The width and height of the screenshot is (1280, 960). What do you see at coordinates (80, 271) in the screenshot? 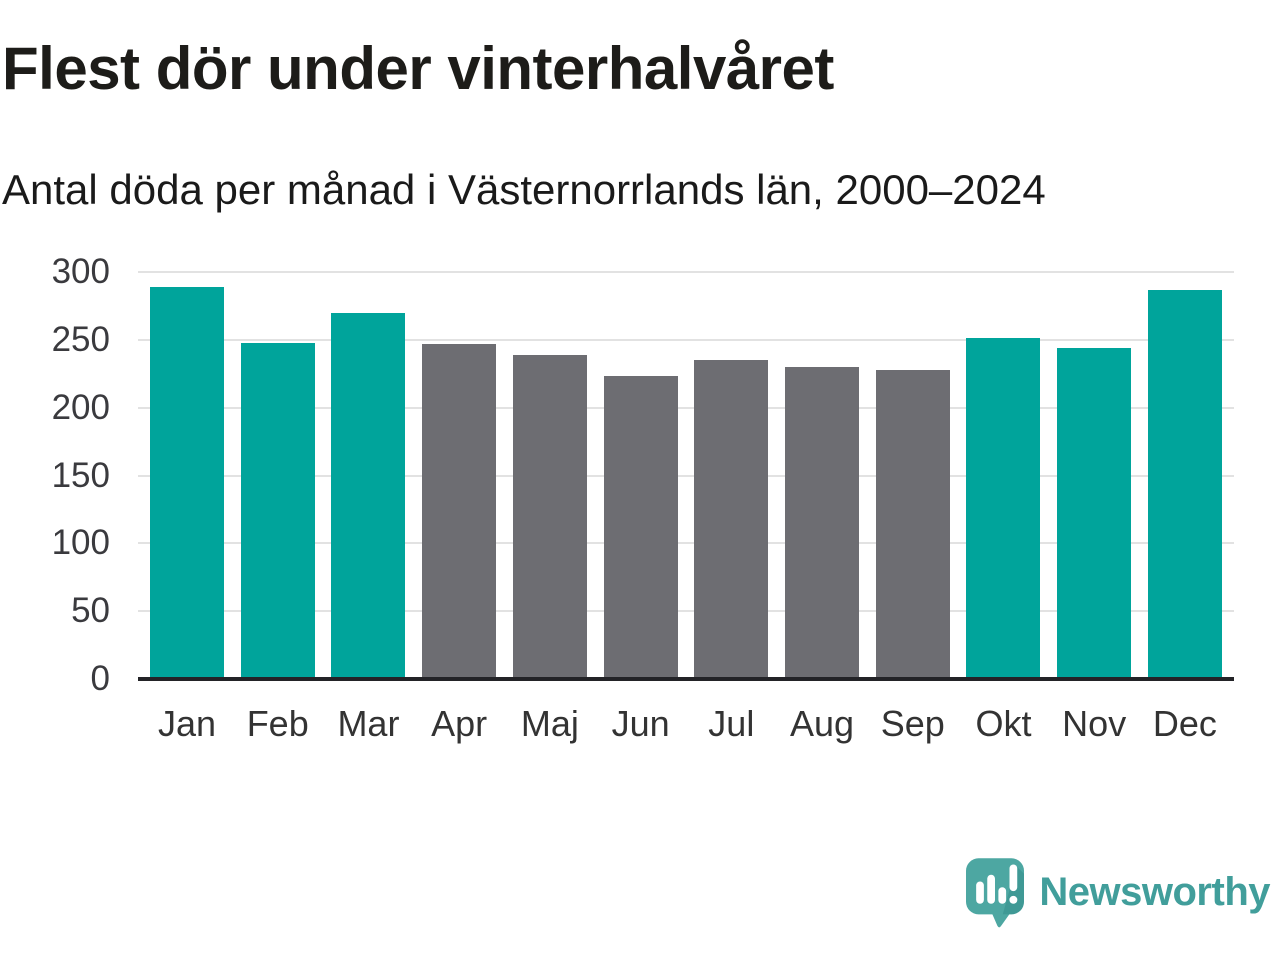
I see `y-tick-300: 300` at bounding box center [80, 271].